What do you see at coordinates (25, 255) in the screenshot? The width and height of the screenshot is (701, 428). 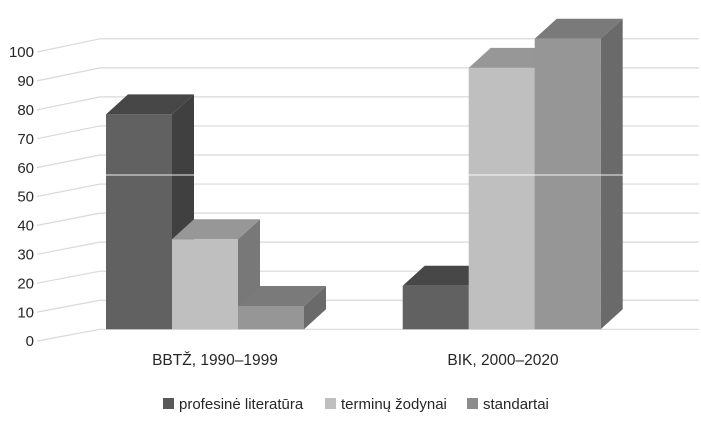 I see `y-axis-tick-label: 30` at bounding box center [25, 255].